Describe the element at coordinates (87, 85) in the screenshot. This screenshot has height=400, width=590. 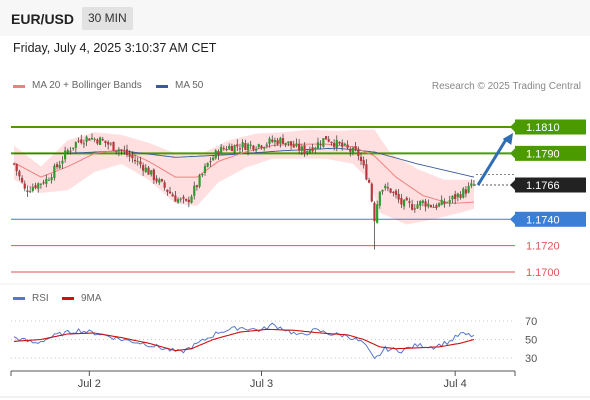
I see `ma20-legend-label: MA 20 + Bollinger Bands` at that location.